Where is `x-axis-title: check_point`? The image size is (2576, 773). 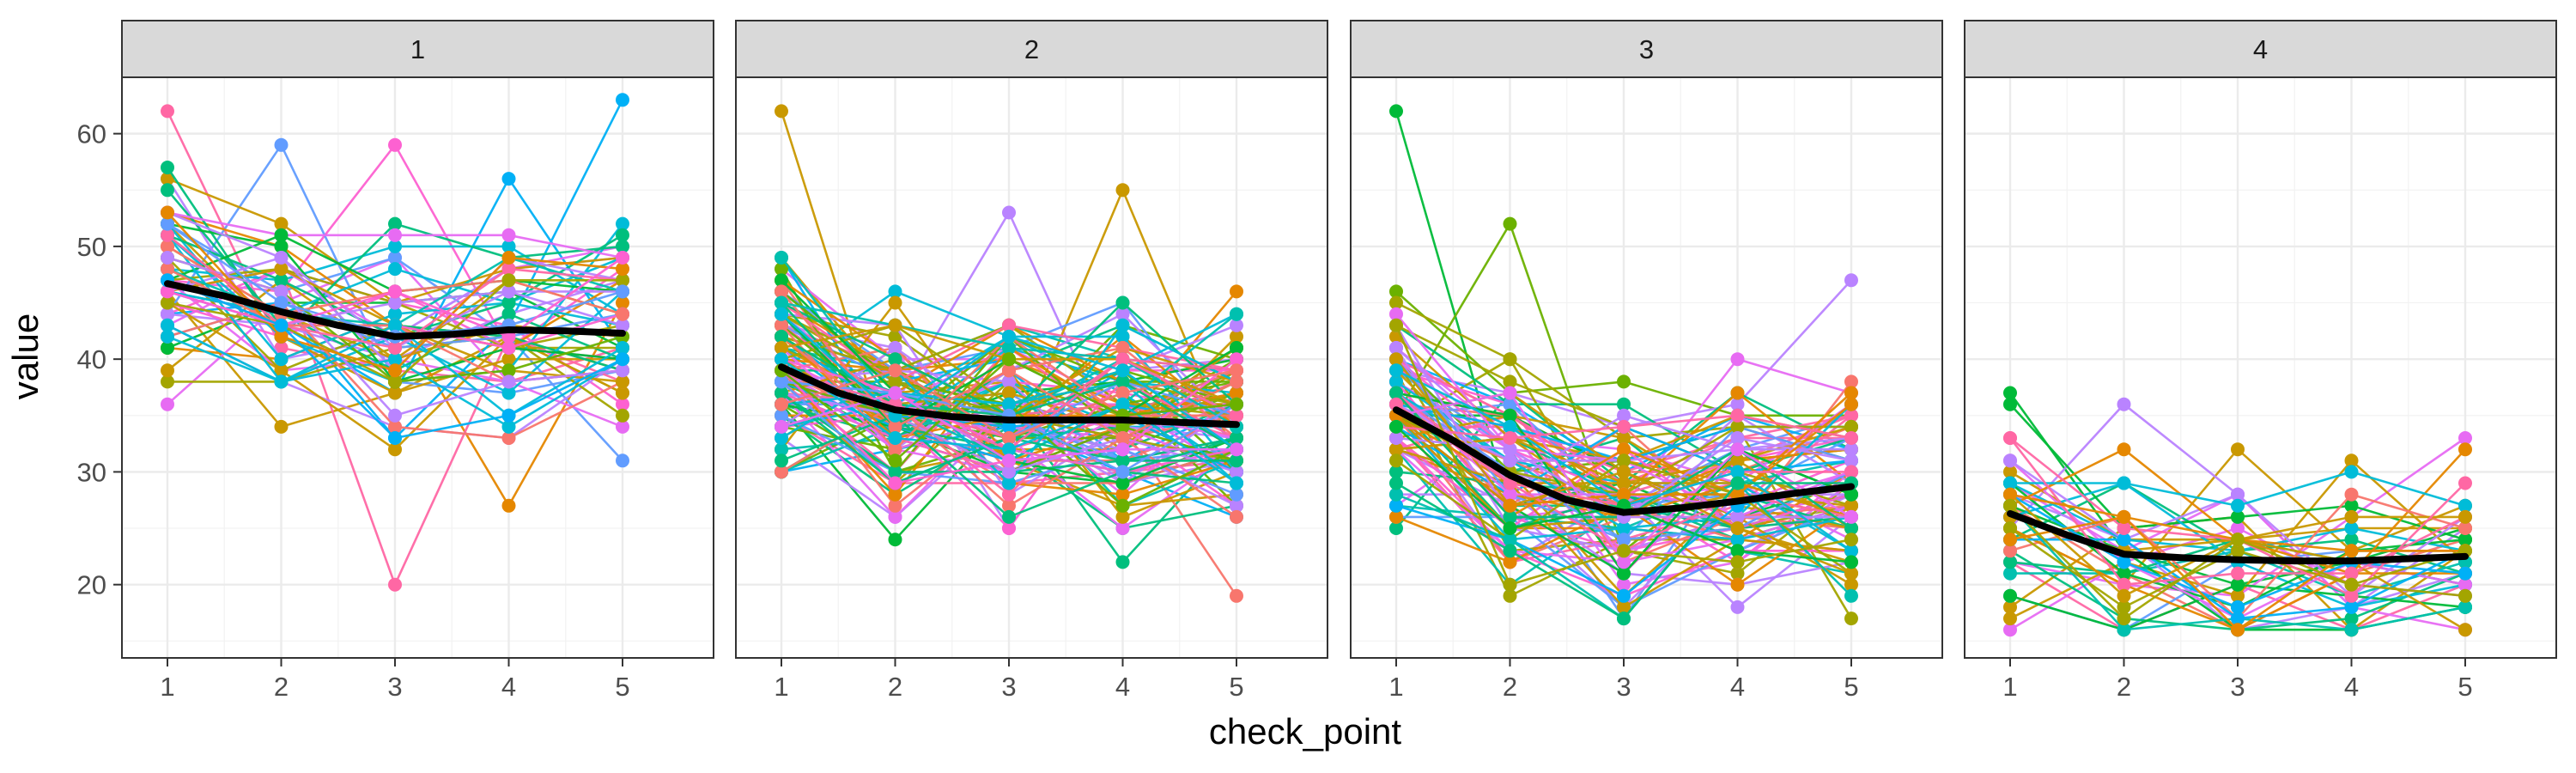
x-axis-title: check_point is located at coordinates (1305, 731).